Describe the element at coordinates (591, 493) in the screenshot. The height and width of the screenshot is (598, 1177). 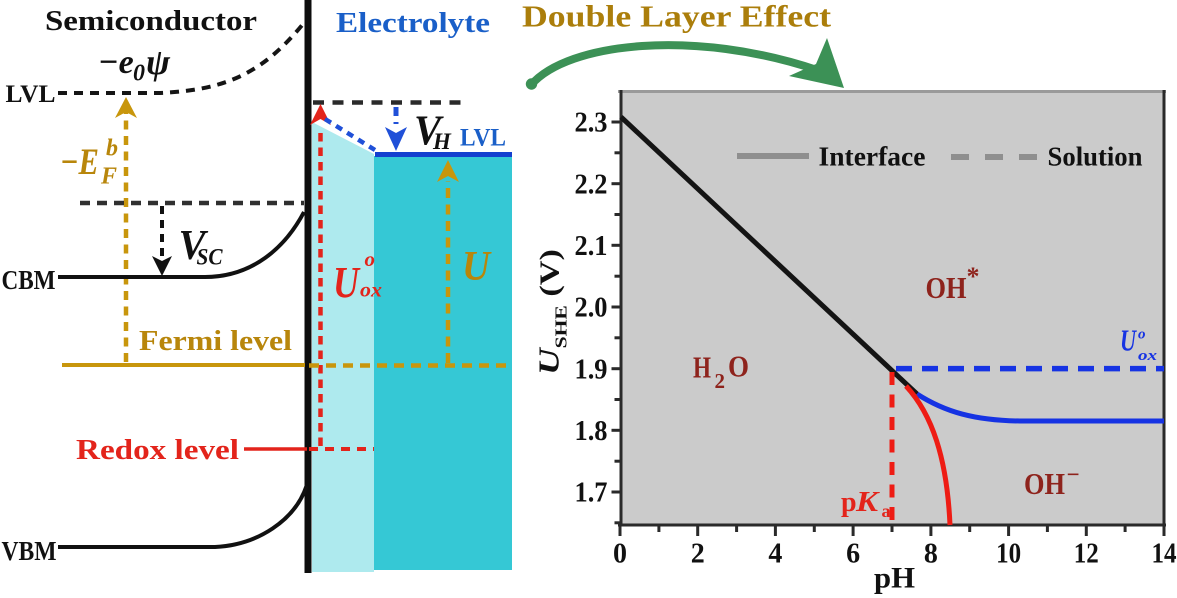
I see `svg-text: 1.7` at that location.